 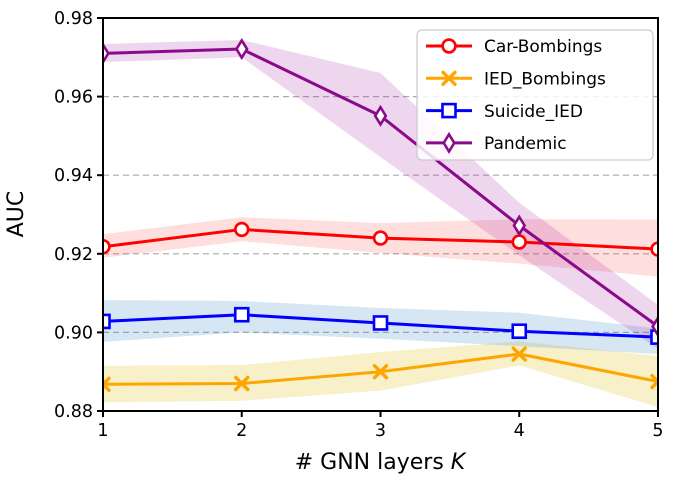 I want to click on band-ied-bombings, so click(x=380, y=374).